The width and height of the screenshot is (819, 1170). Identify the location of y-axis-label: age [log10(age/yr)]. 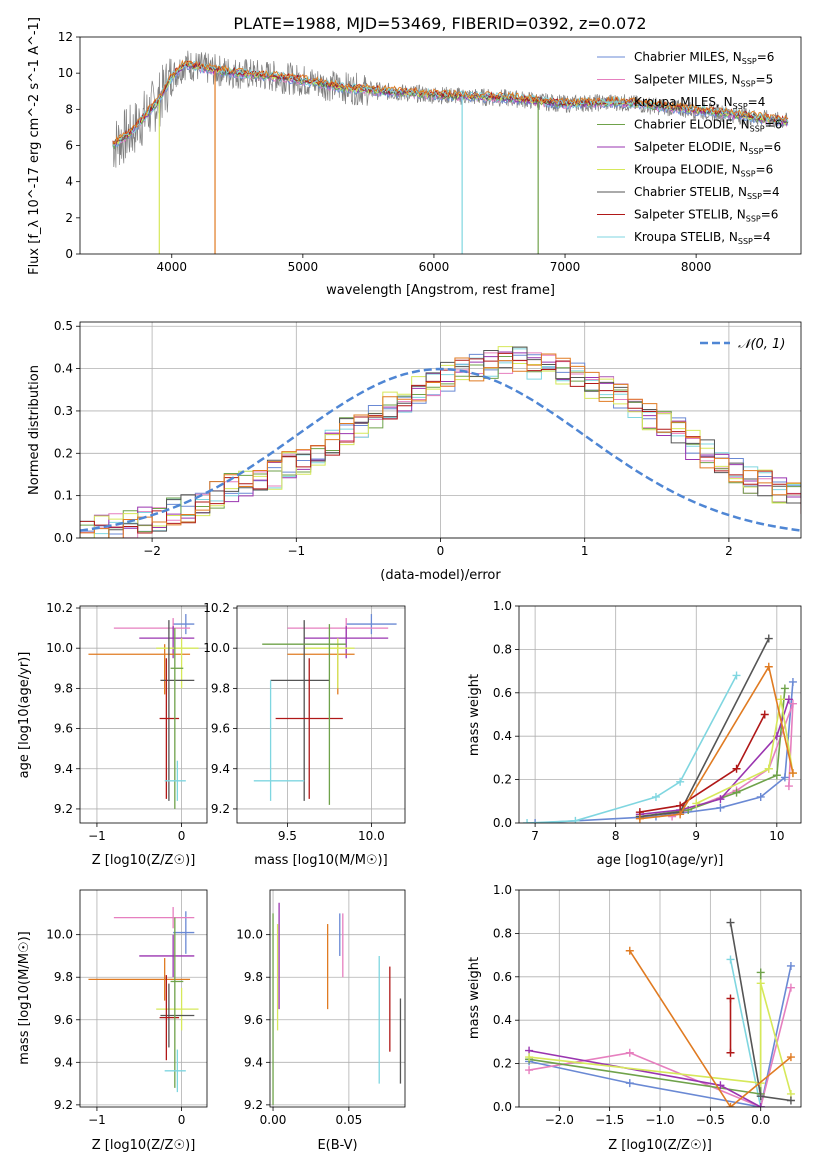
(24, 715).